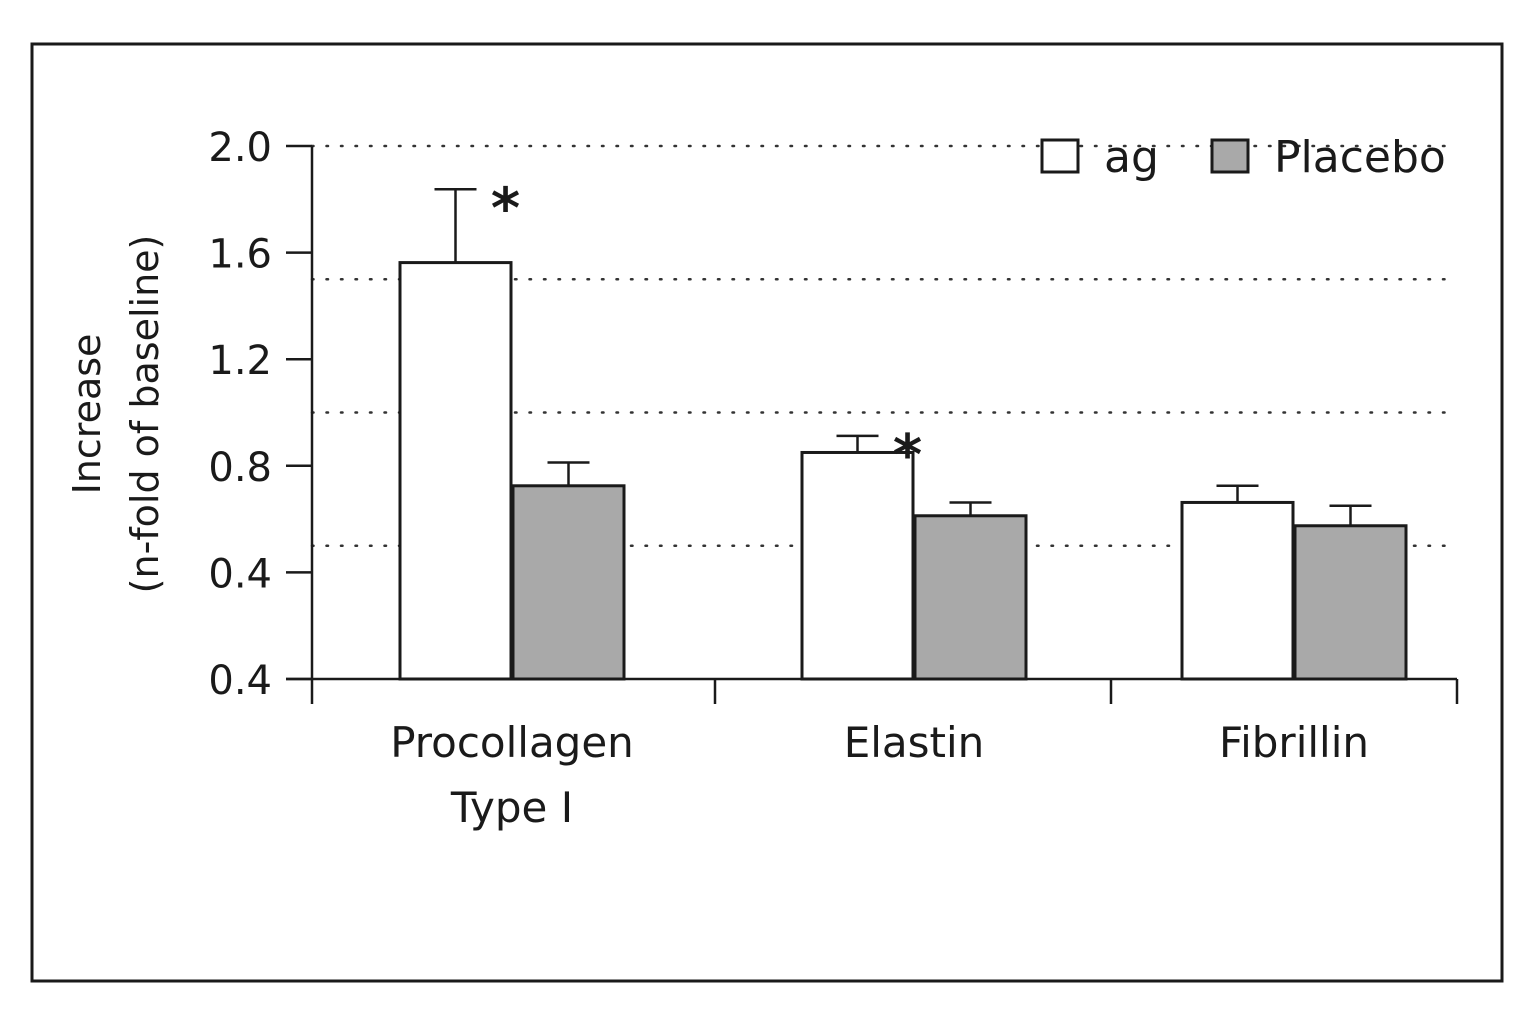  I want to click on category-label: Procollagen, so click(512, 742).